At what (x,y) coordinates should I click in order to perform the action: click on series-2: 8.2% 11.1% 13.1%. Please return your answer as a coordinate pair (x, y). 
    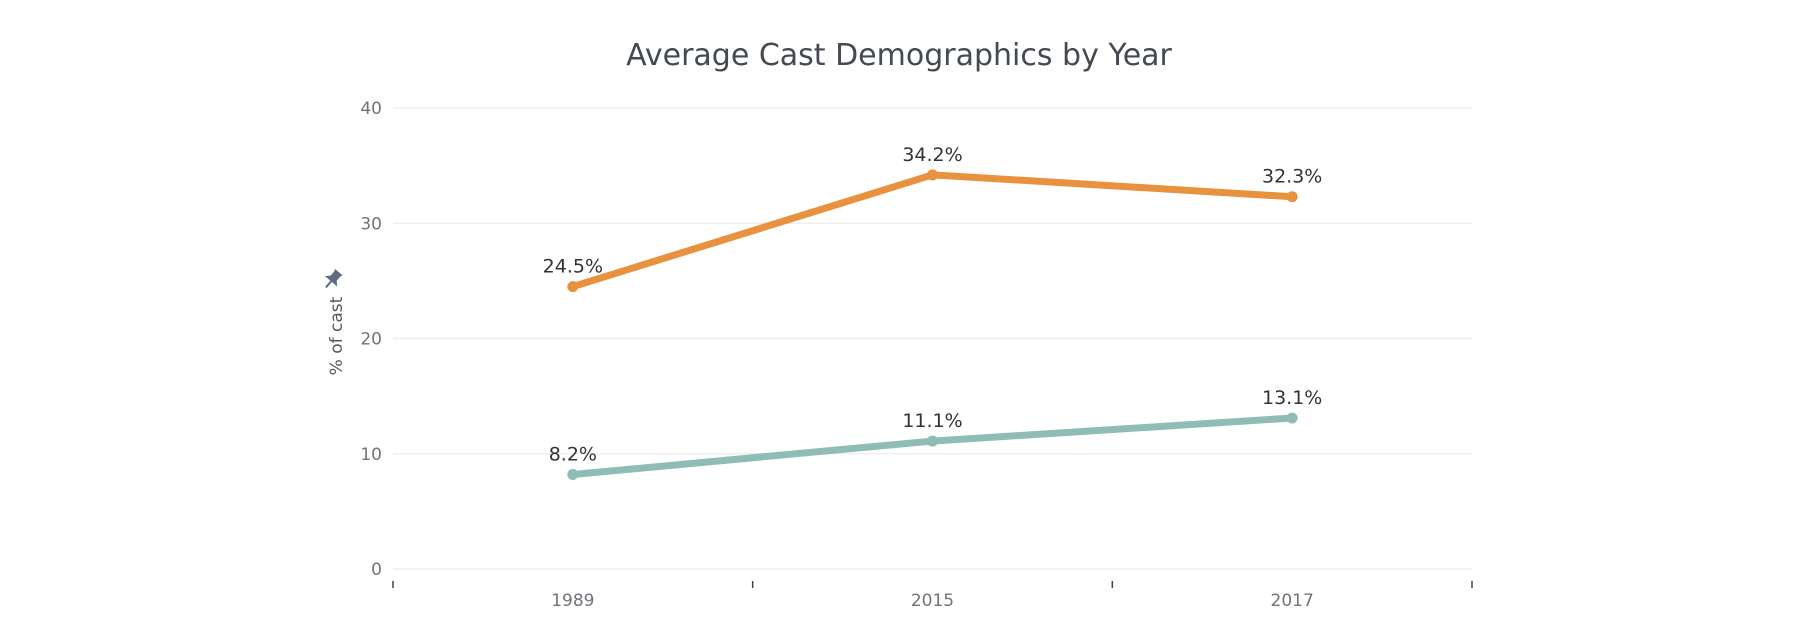
    Looking at the image, I should click on (935, 433).